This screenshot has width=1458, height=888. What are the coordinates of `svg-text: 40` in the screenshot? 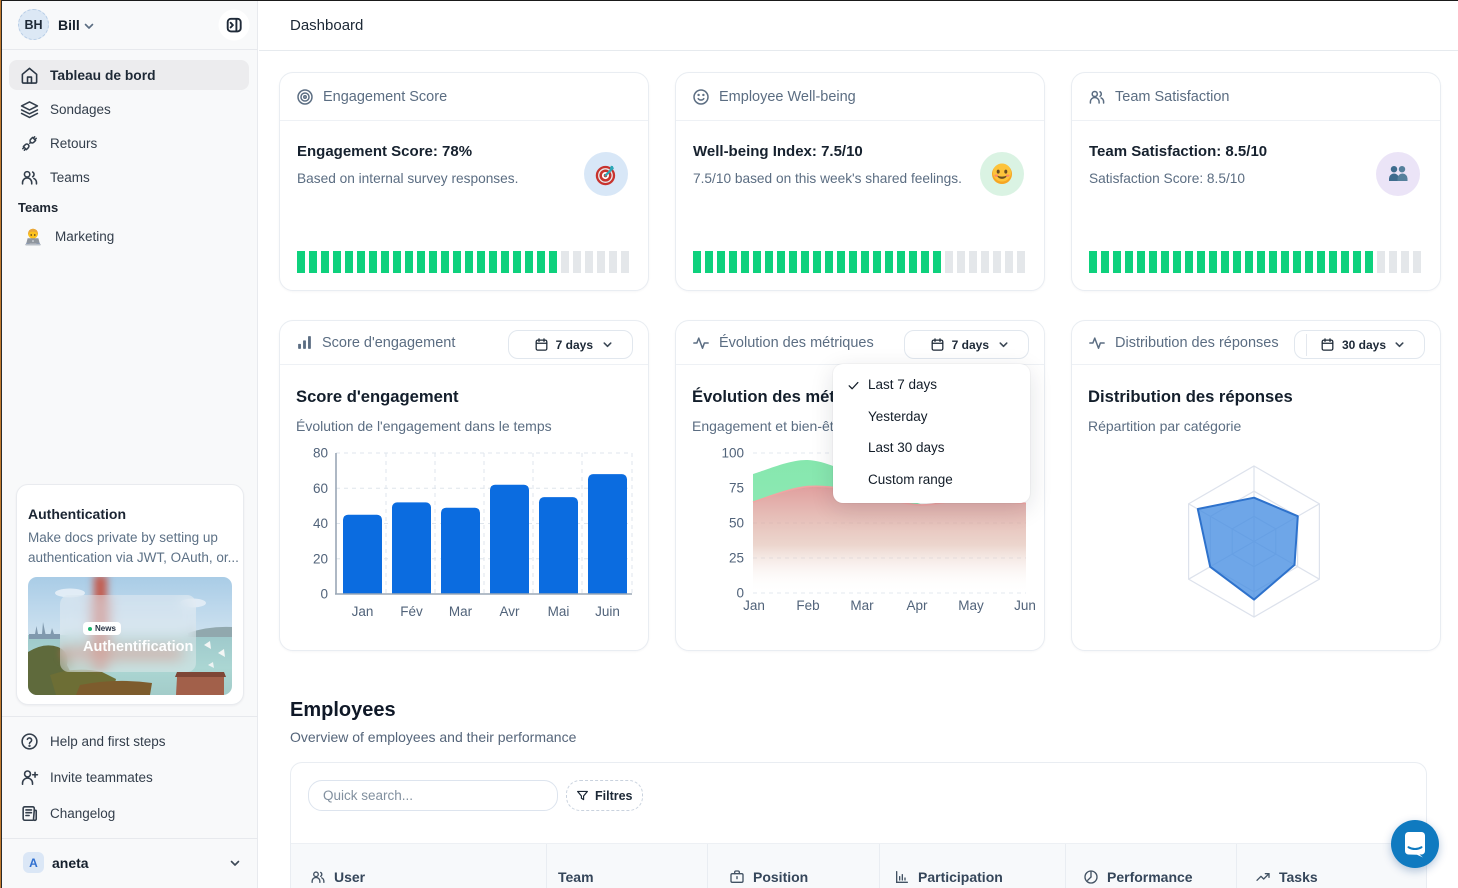 It's located at (320, 523).